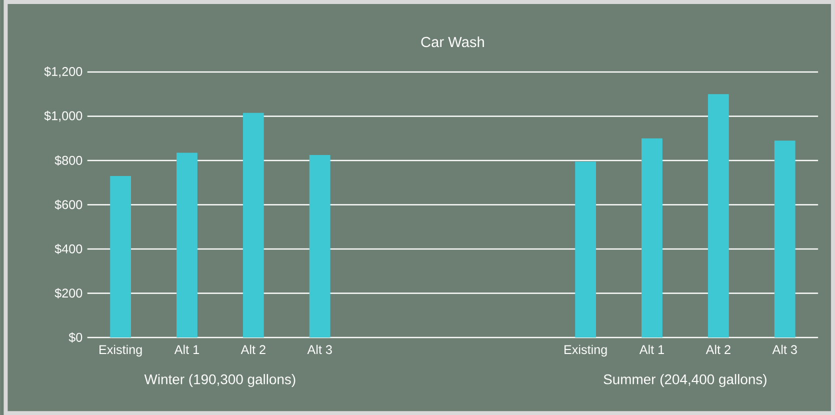  Describe the element at coordinates (63, 72) in the screenshot. I see `y-tick-label: $1,200` at that location.